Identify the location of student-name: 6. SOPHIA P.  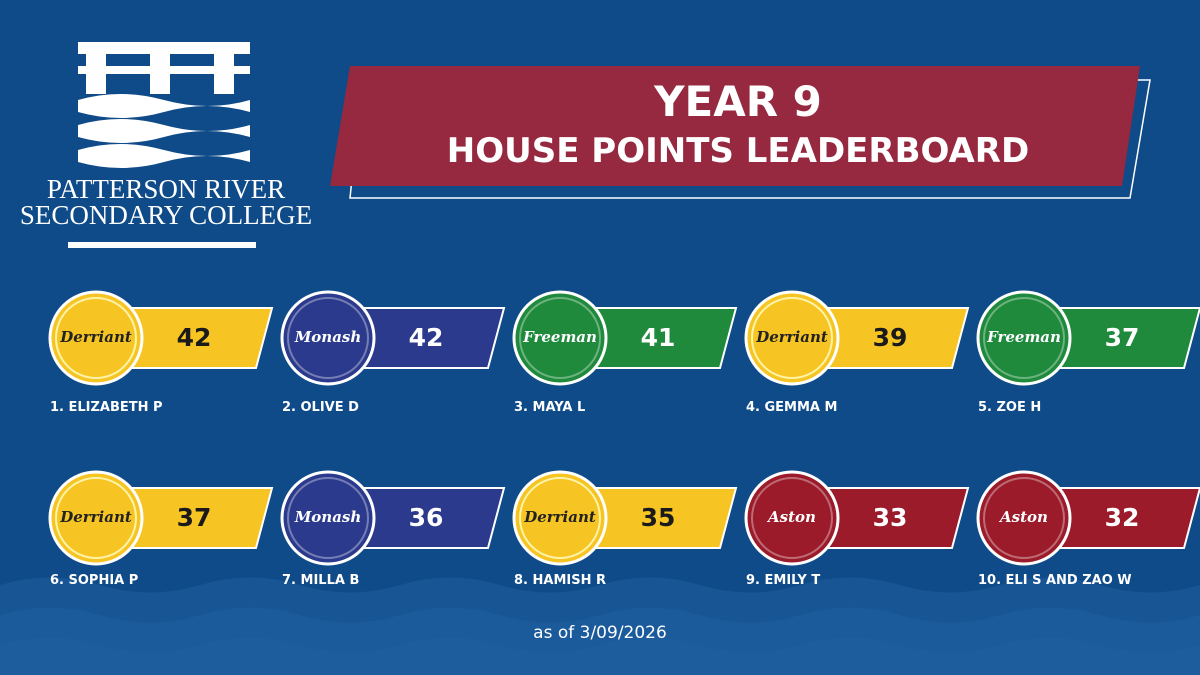
(94, 580).